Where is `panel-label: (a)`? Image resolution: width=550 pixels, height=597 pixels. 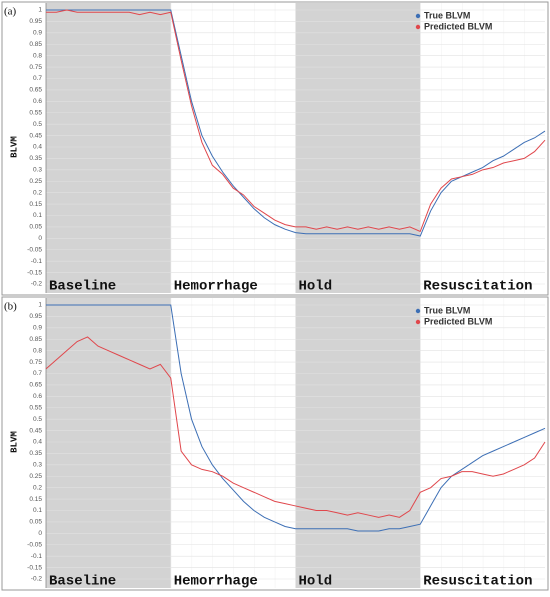
panel-label: (a) is located at coordinates (10, 12).